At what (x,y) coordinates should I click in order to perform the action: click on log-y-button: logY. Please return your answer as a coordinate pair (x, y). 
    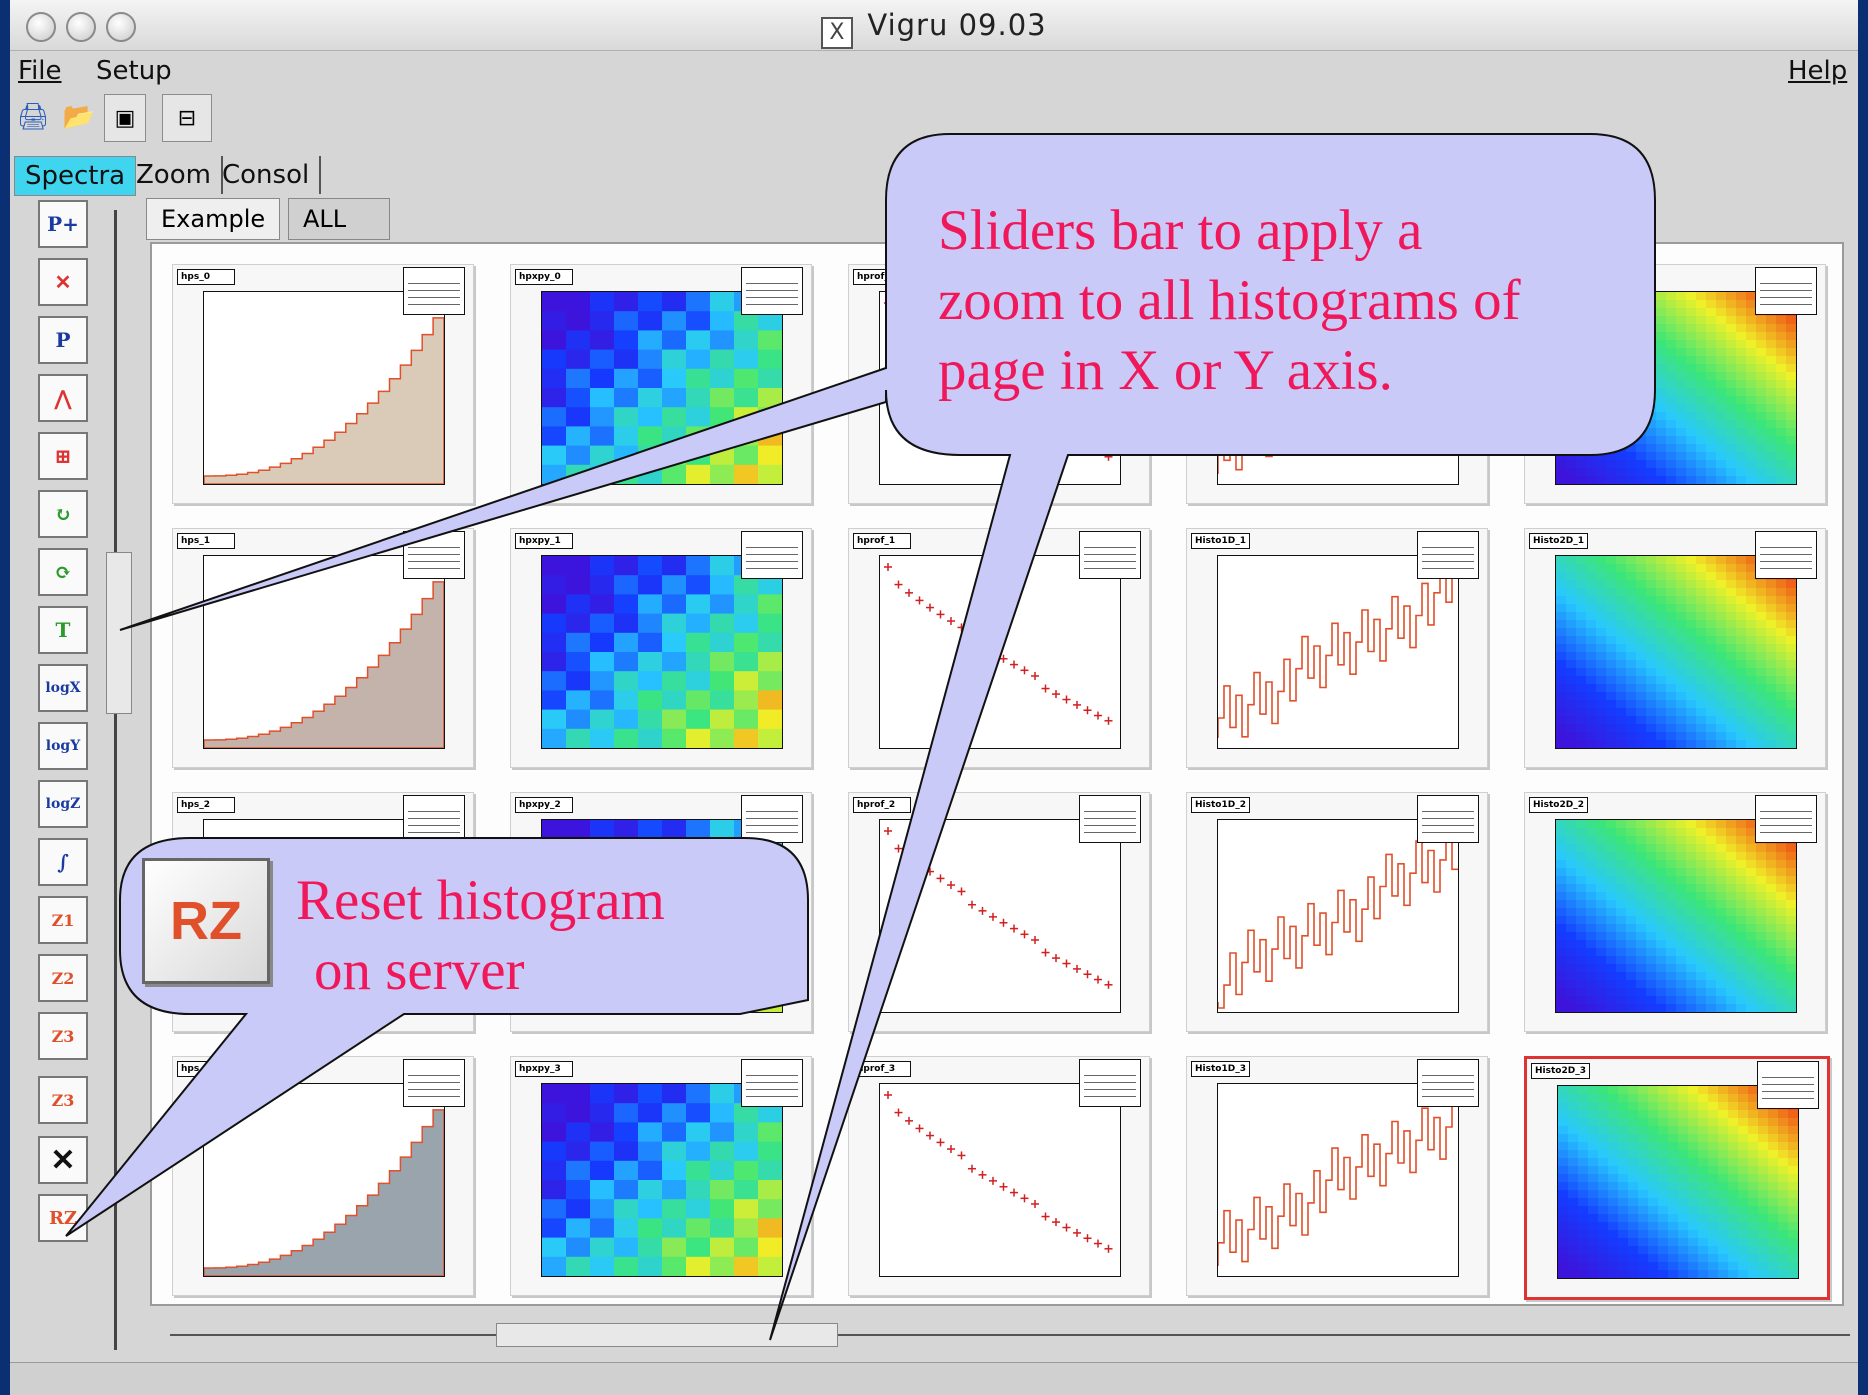
    Looking at the image, I should click on (63, 746).